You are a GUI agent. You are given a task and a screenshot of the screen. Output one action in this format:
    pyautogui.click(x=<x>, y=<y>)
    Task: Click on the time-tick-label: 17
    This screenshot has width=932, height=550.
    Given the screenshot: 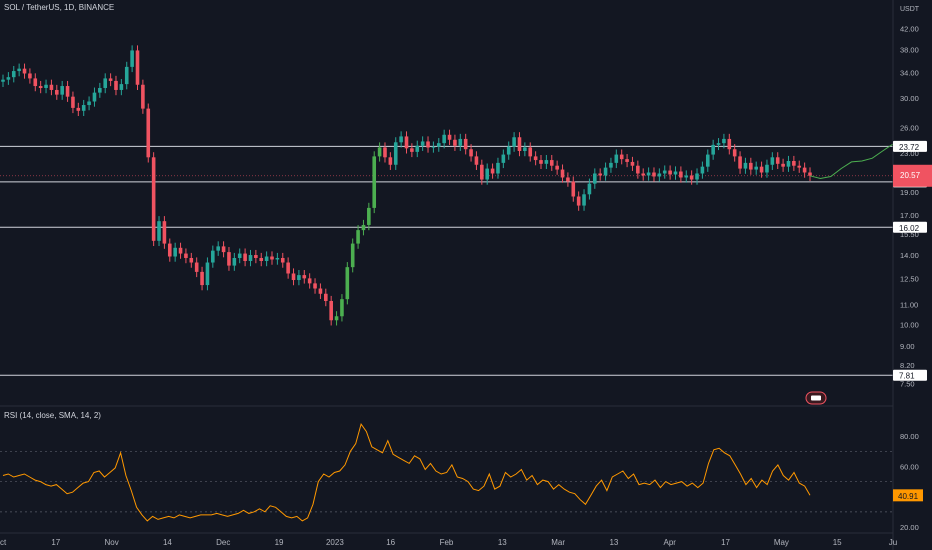 What is the action you would take?
    pyautogui.click(x=725, y=542)
    